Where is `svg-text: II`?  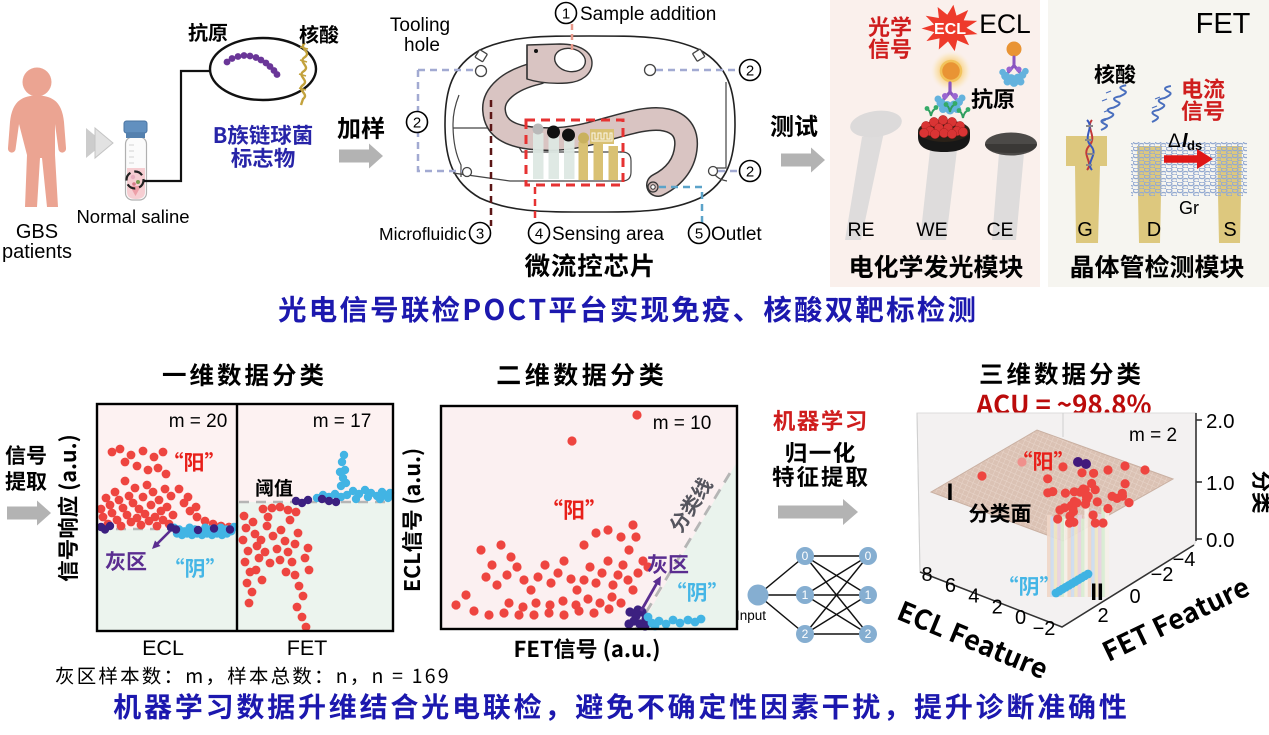 svg-text: II is located at coordinates (1096, 592).